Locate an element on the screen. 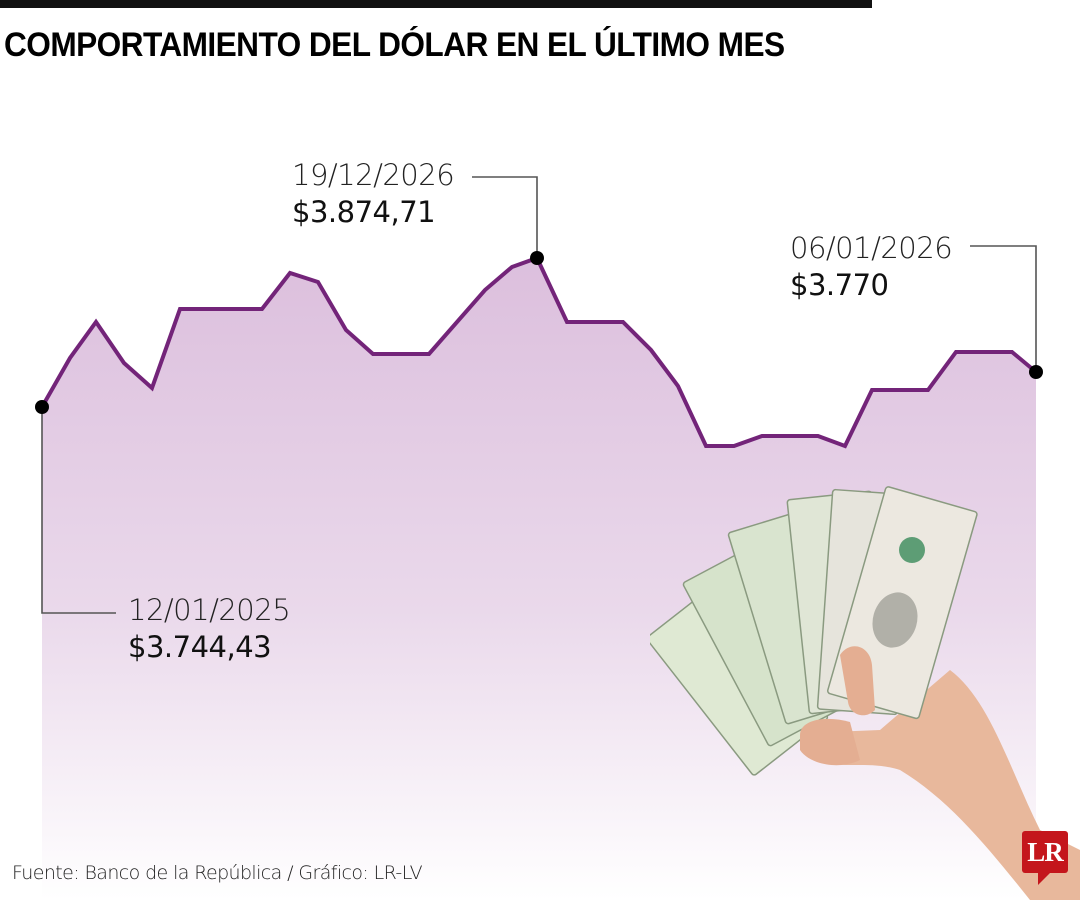 The image size is (1080, 900). leader-line-start is located at coordinates (78, 510).